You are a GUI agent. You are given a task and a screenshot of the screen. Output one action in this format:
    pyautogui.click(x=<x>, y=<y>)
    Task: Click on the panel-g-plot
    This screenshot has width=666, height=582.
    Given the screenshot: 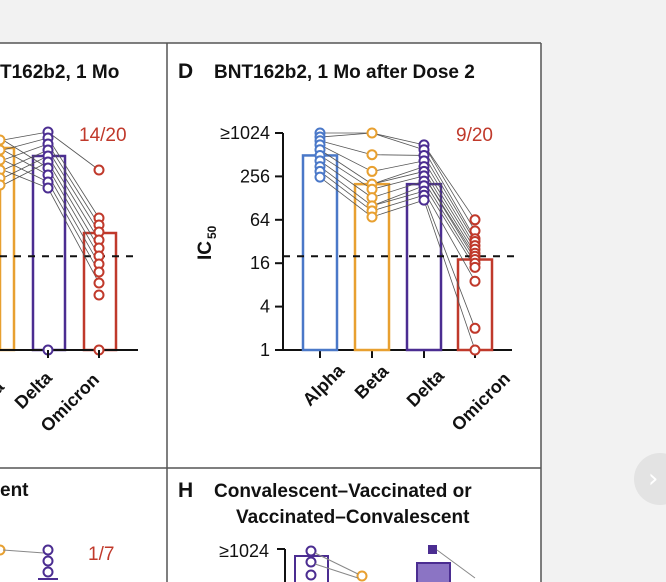 What is the action you would take?
    pyautogui.click(x=29, y=562)
    